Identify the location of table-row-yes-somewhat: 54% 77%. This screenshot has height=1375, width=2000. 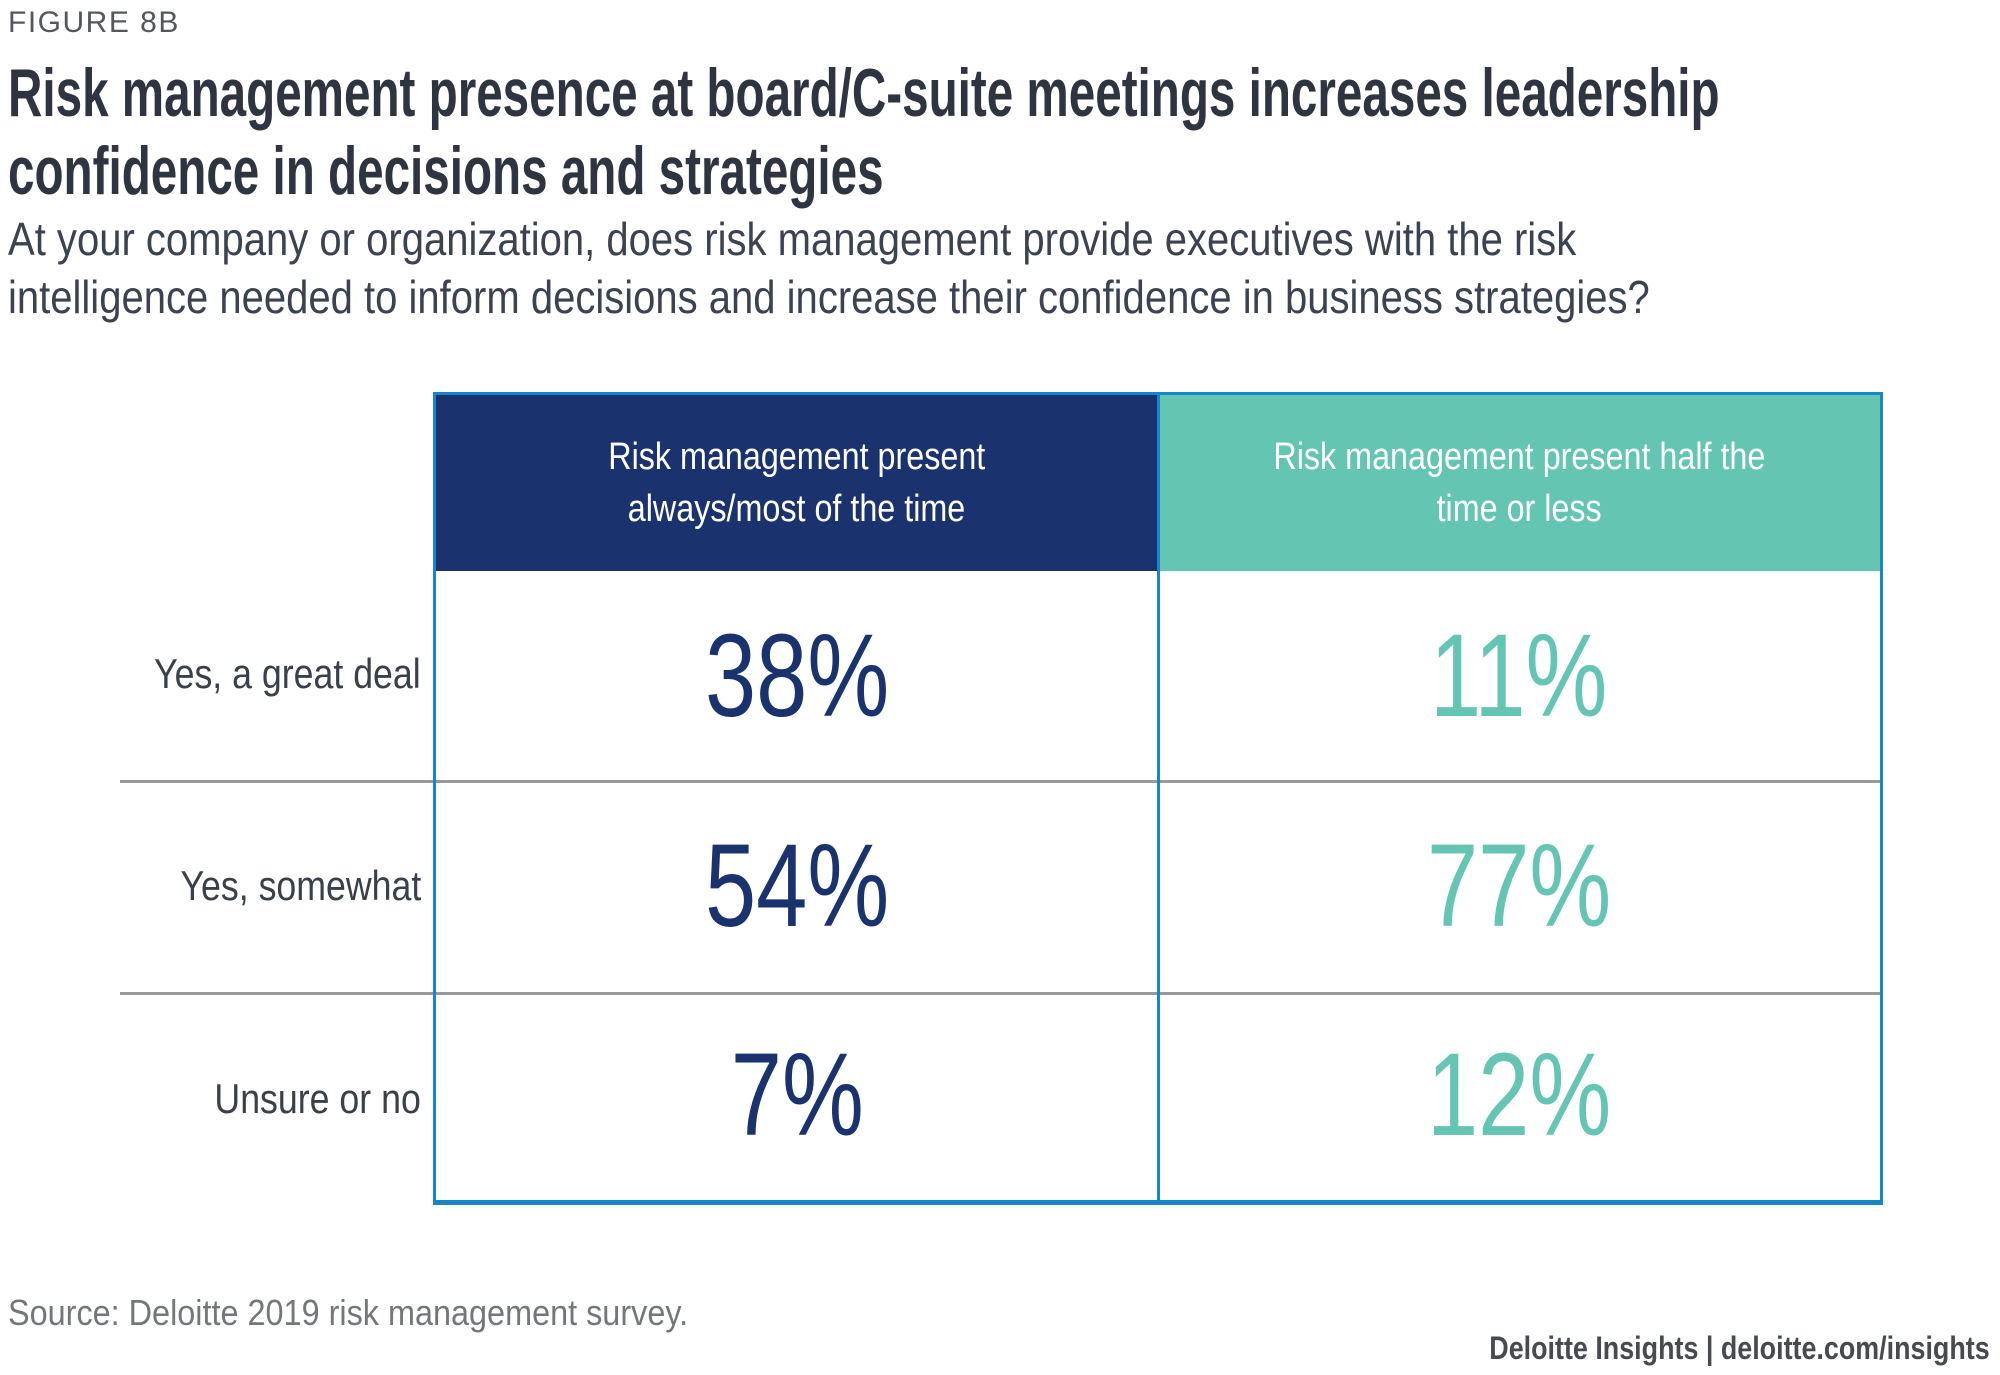
(1158, 886).